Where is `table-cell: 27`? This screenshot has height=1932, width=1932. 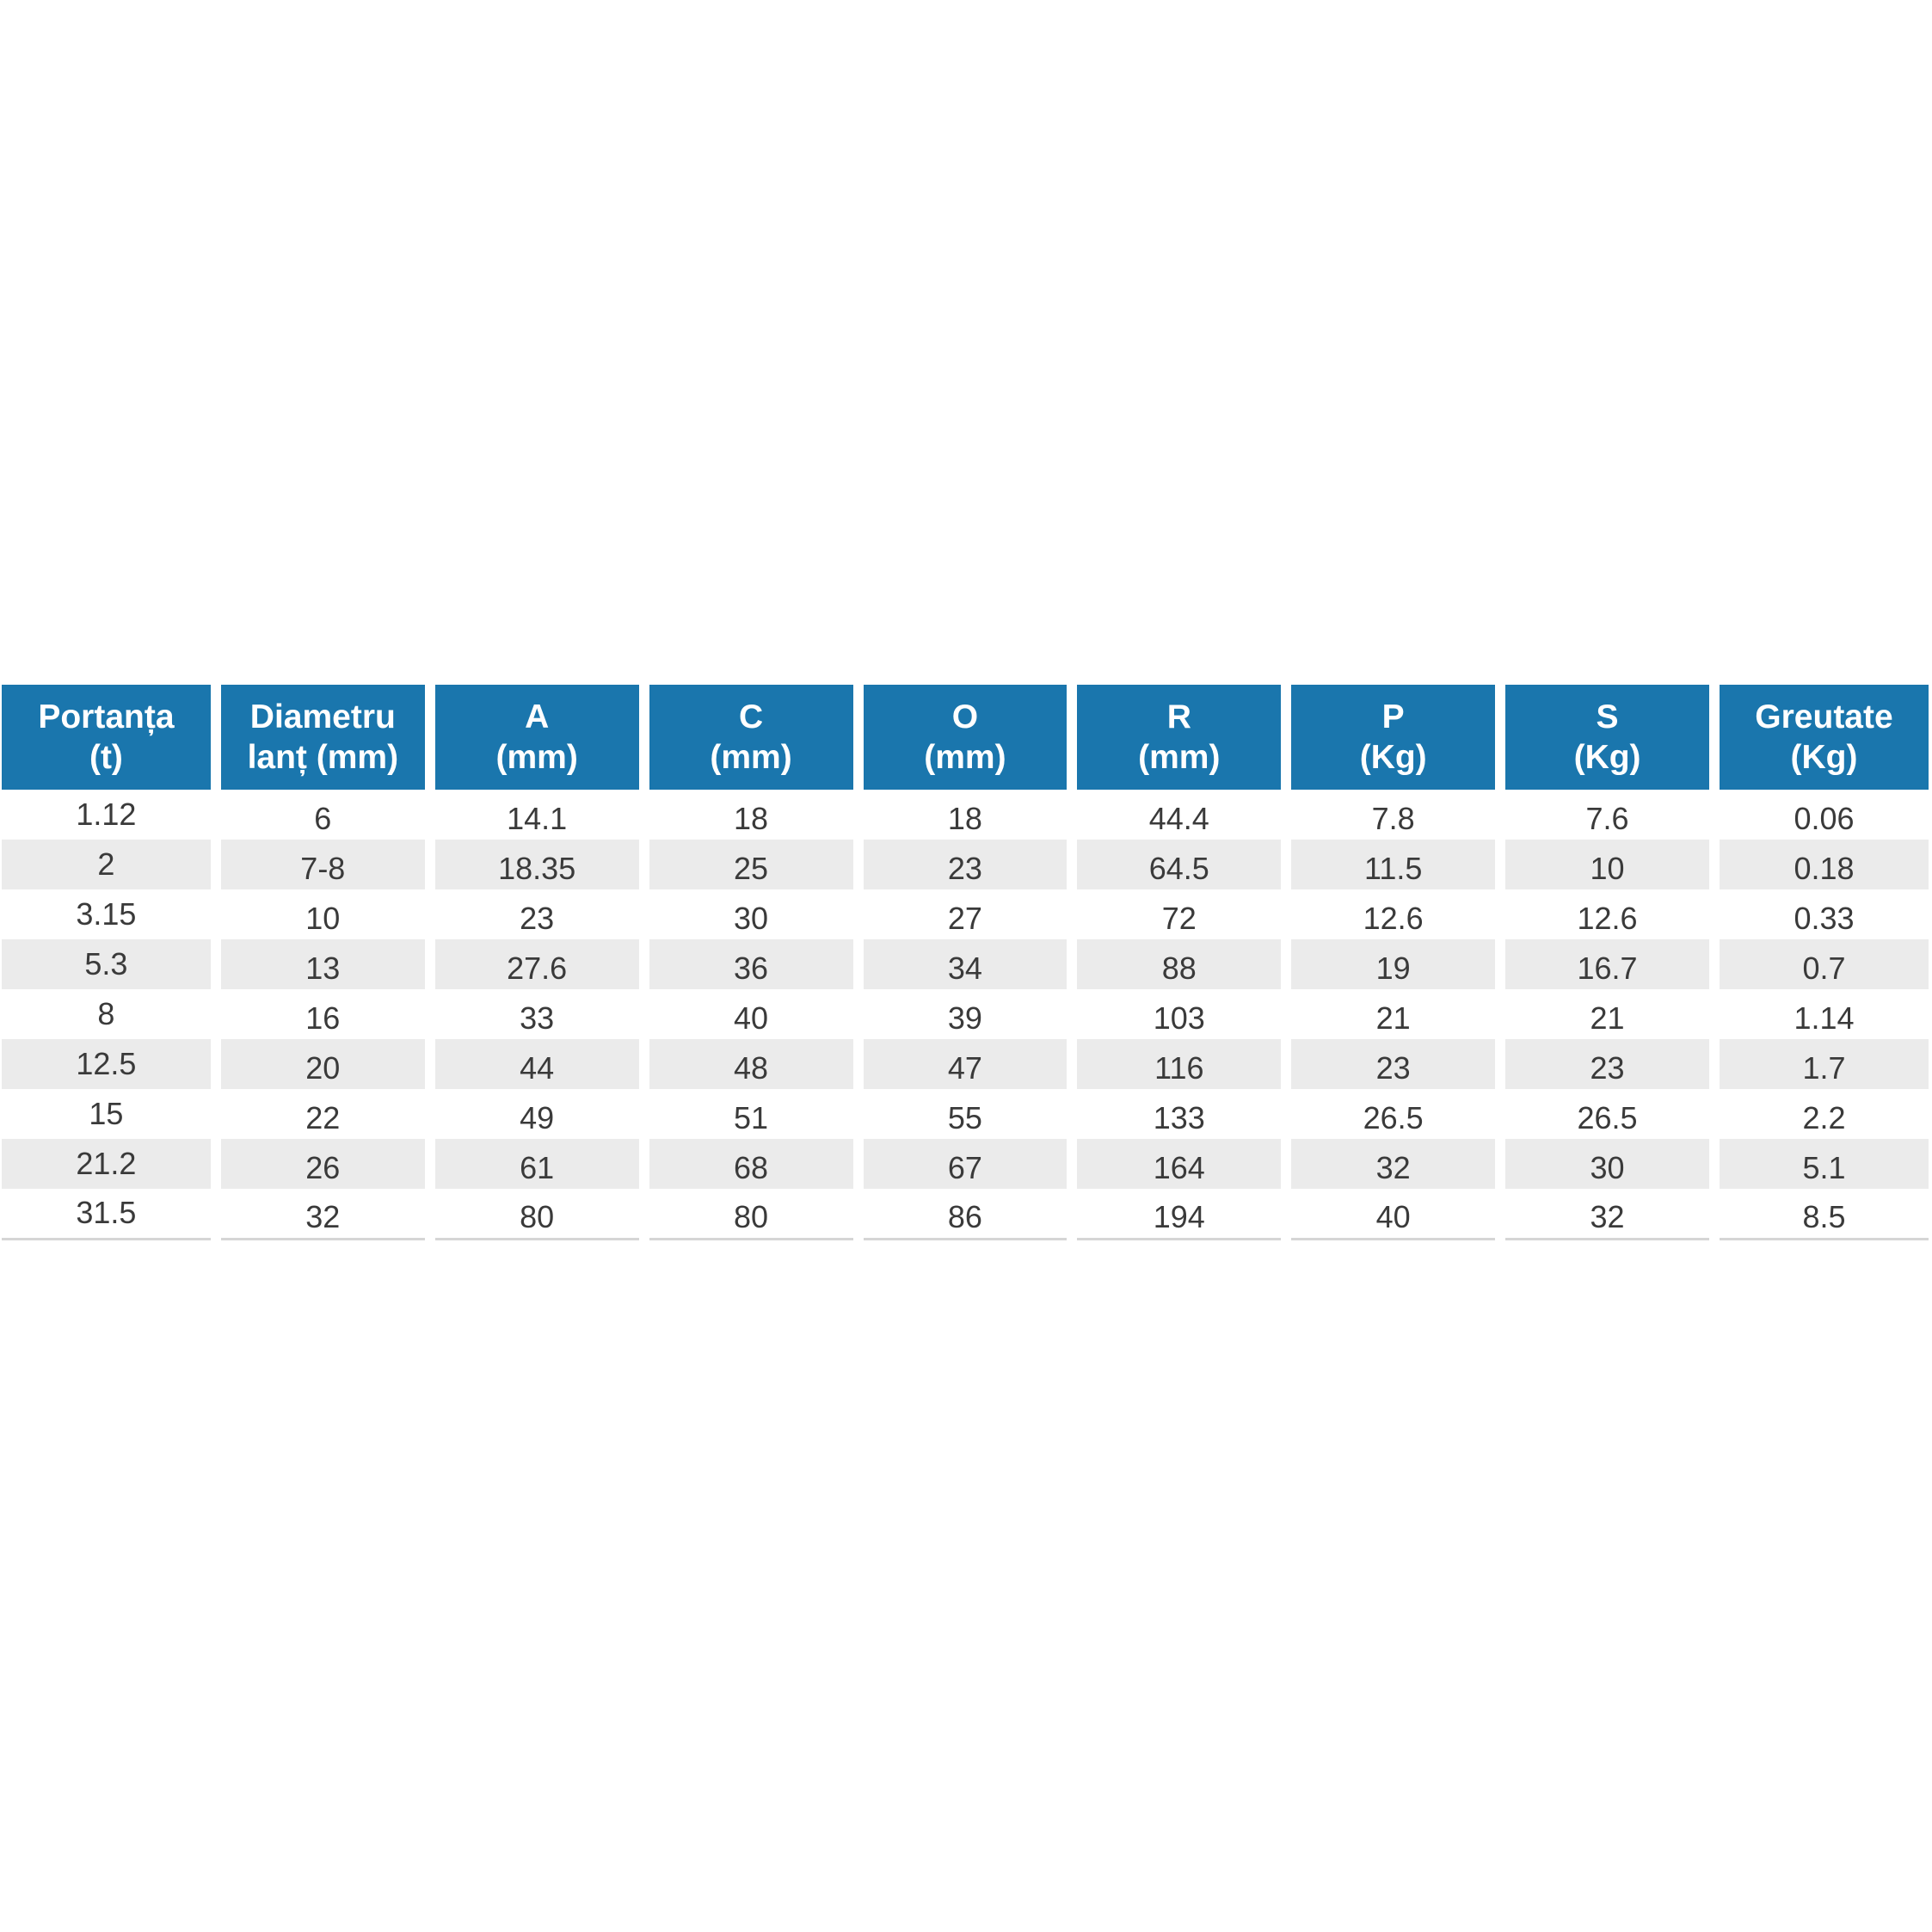
table-cell: 27 is located at coordinates (962, 914).